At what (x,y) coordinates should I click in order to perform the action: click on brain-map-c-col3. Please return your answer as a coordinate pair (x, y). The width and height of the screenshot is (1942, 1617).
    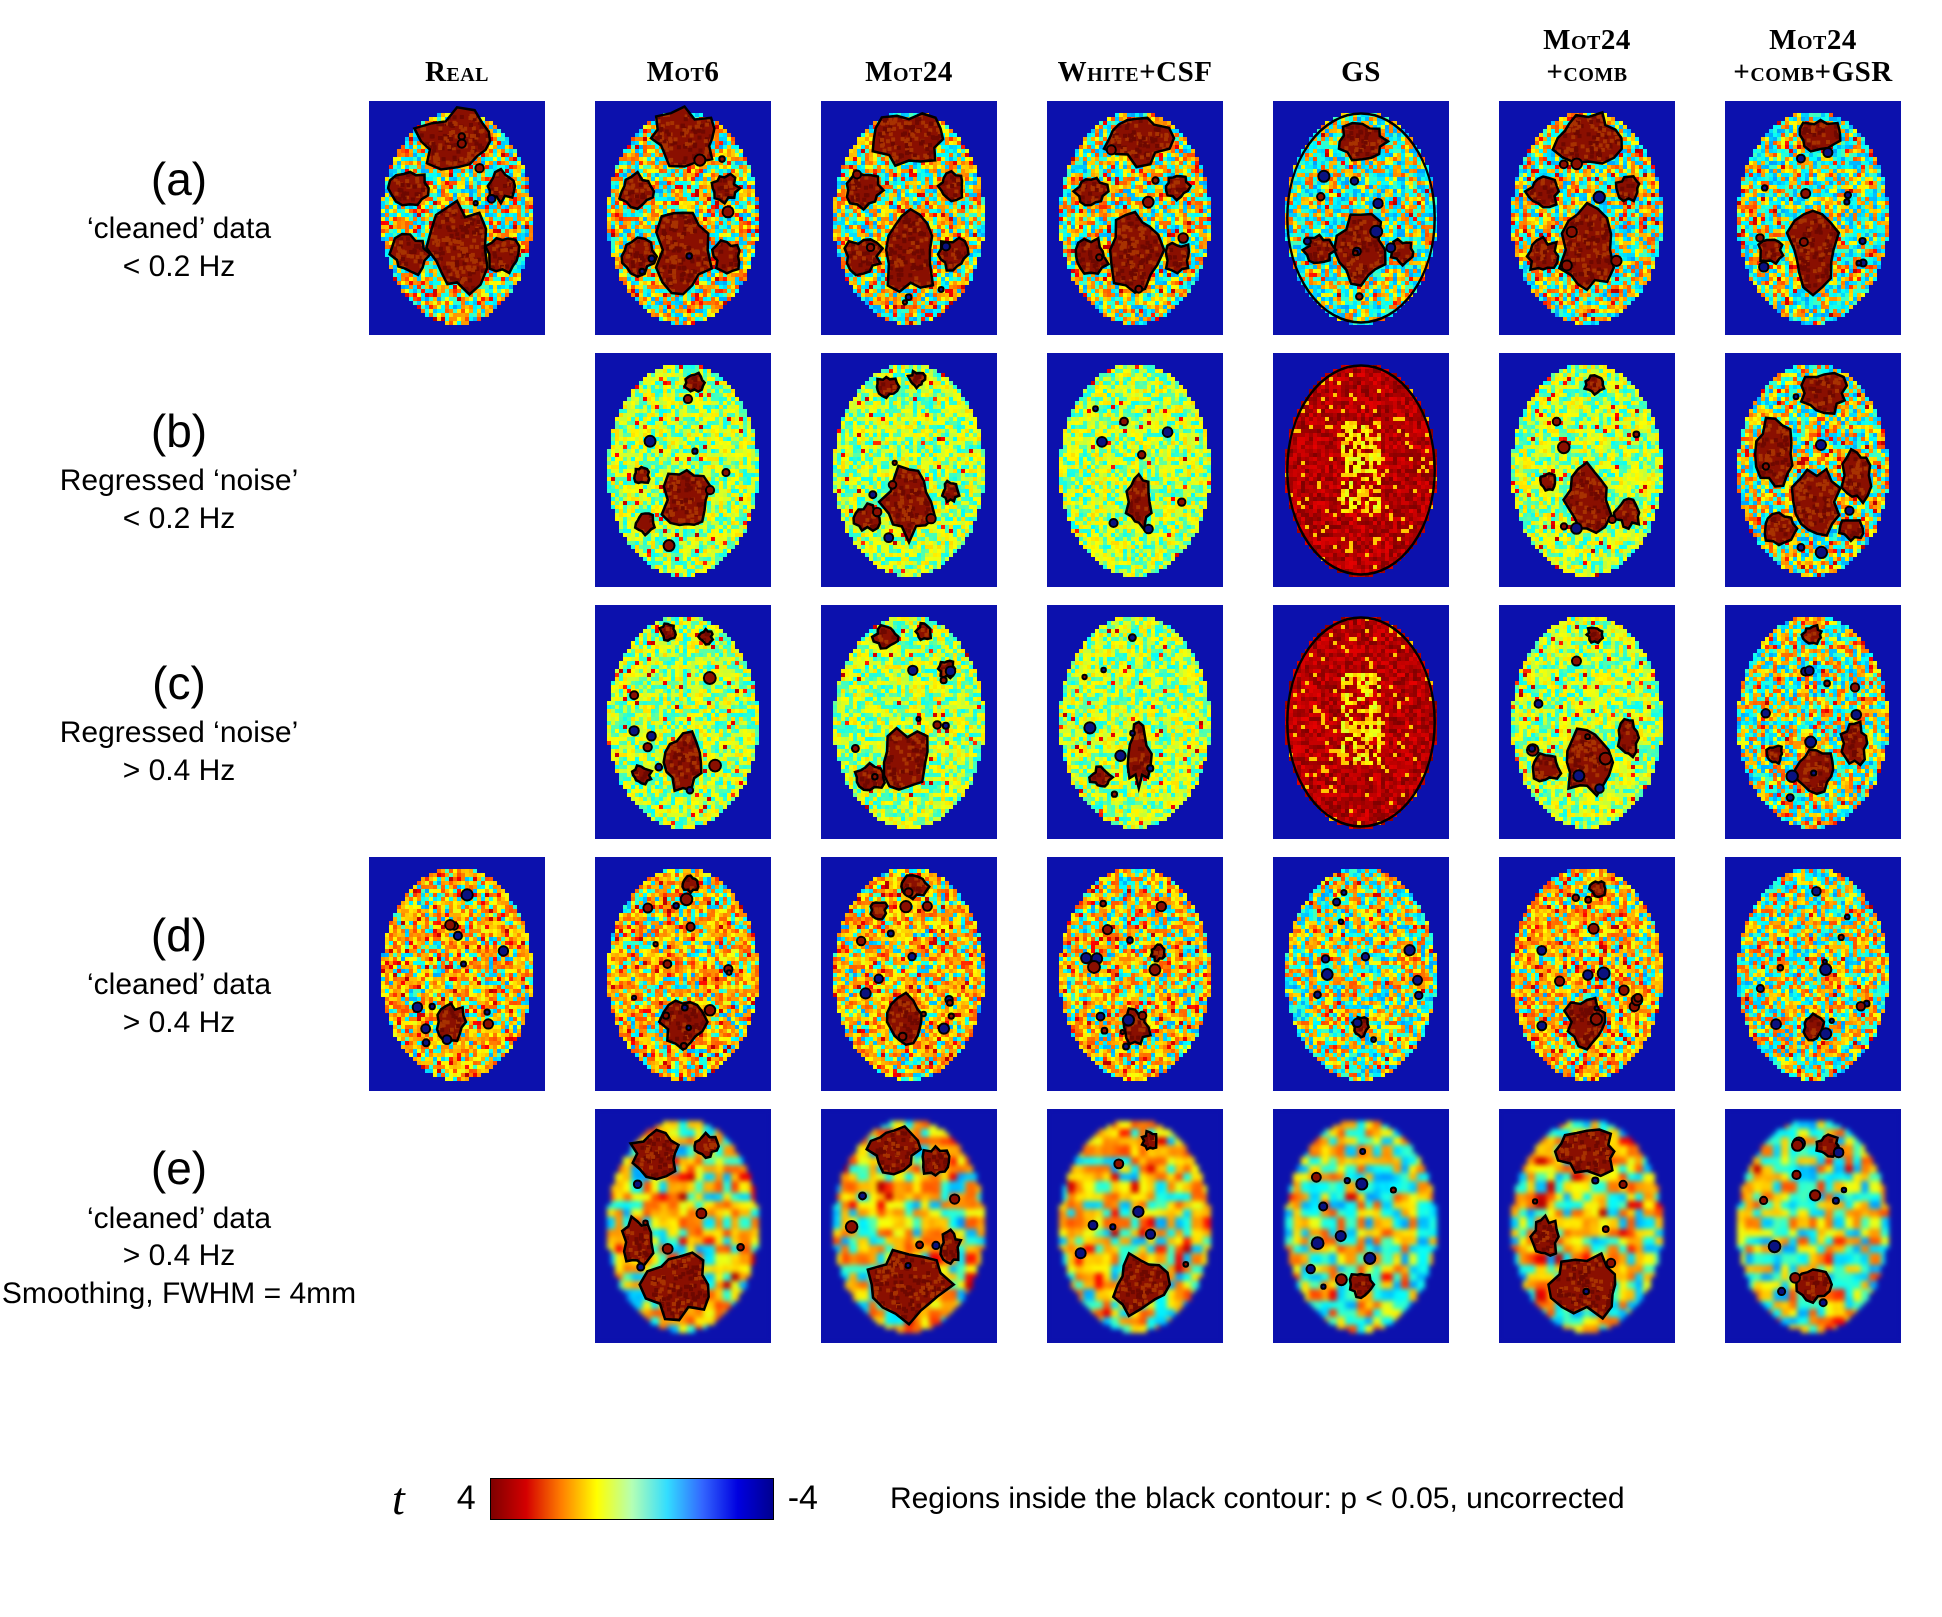
    Looking at the image, I should click on (909, 722).